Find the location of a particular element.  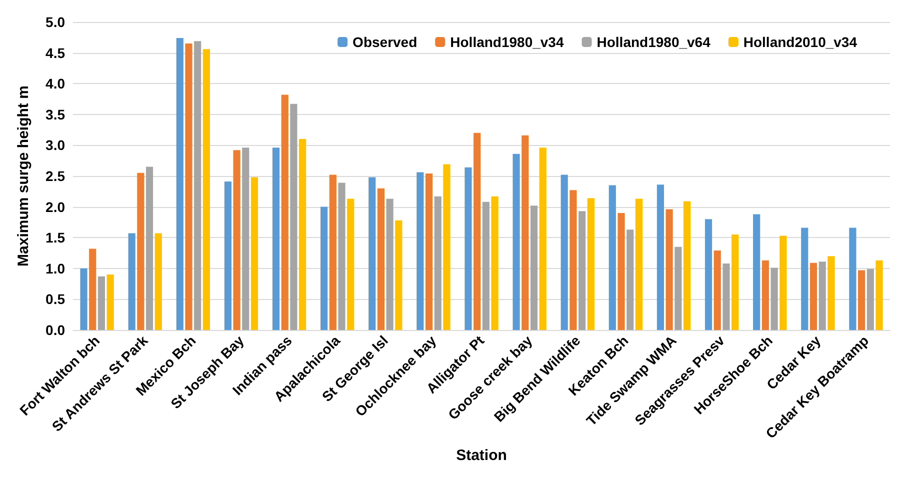

y-tick-label: 3.0 is located at coordinates (56, 145).